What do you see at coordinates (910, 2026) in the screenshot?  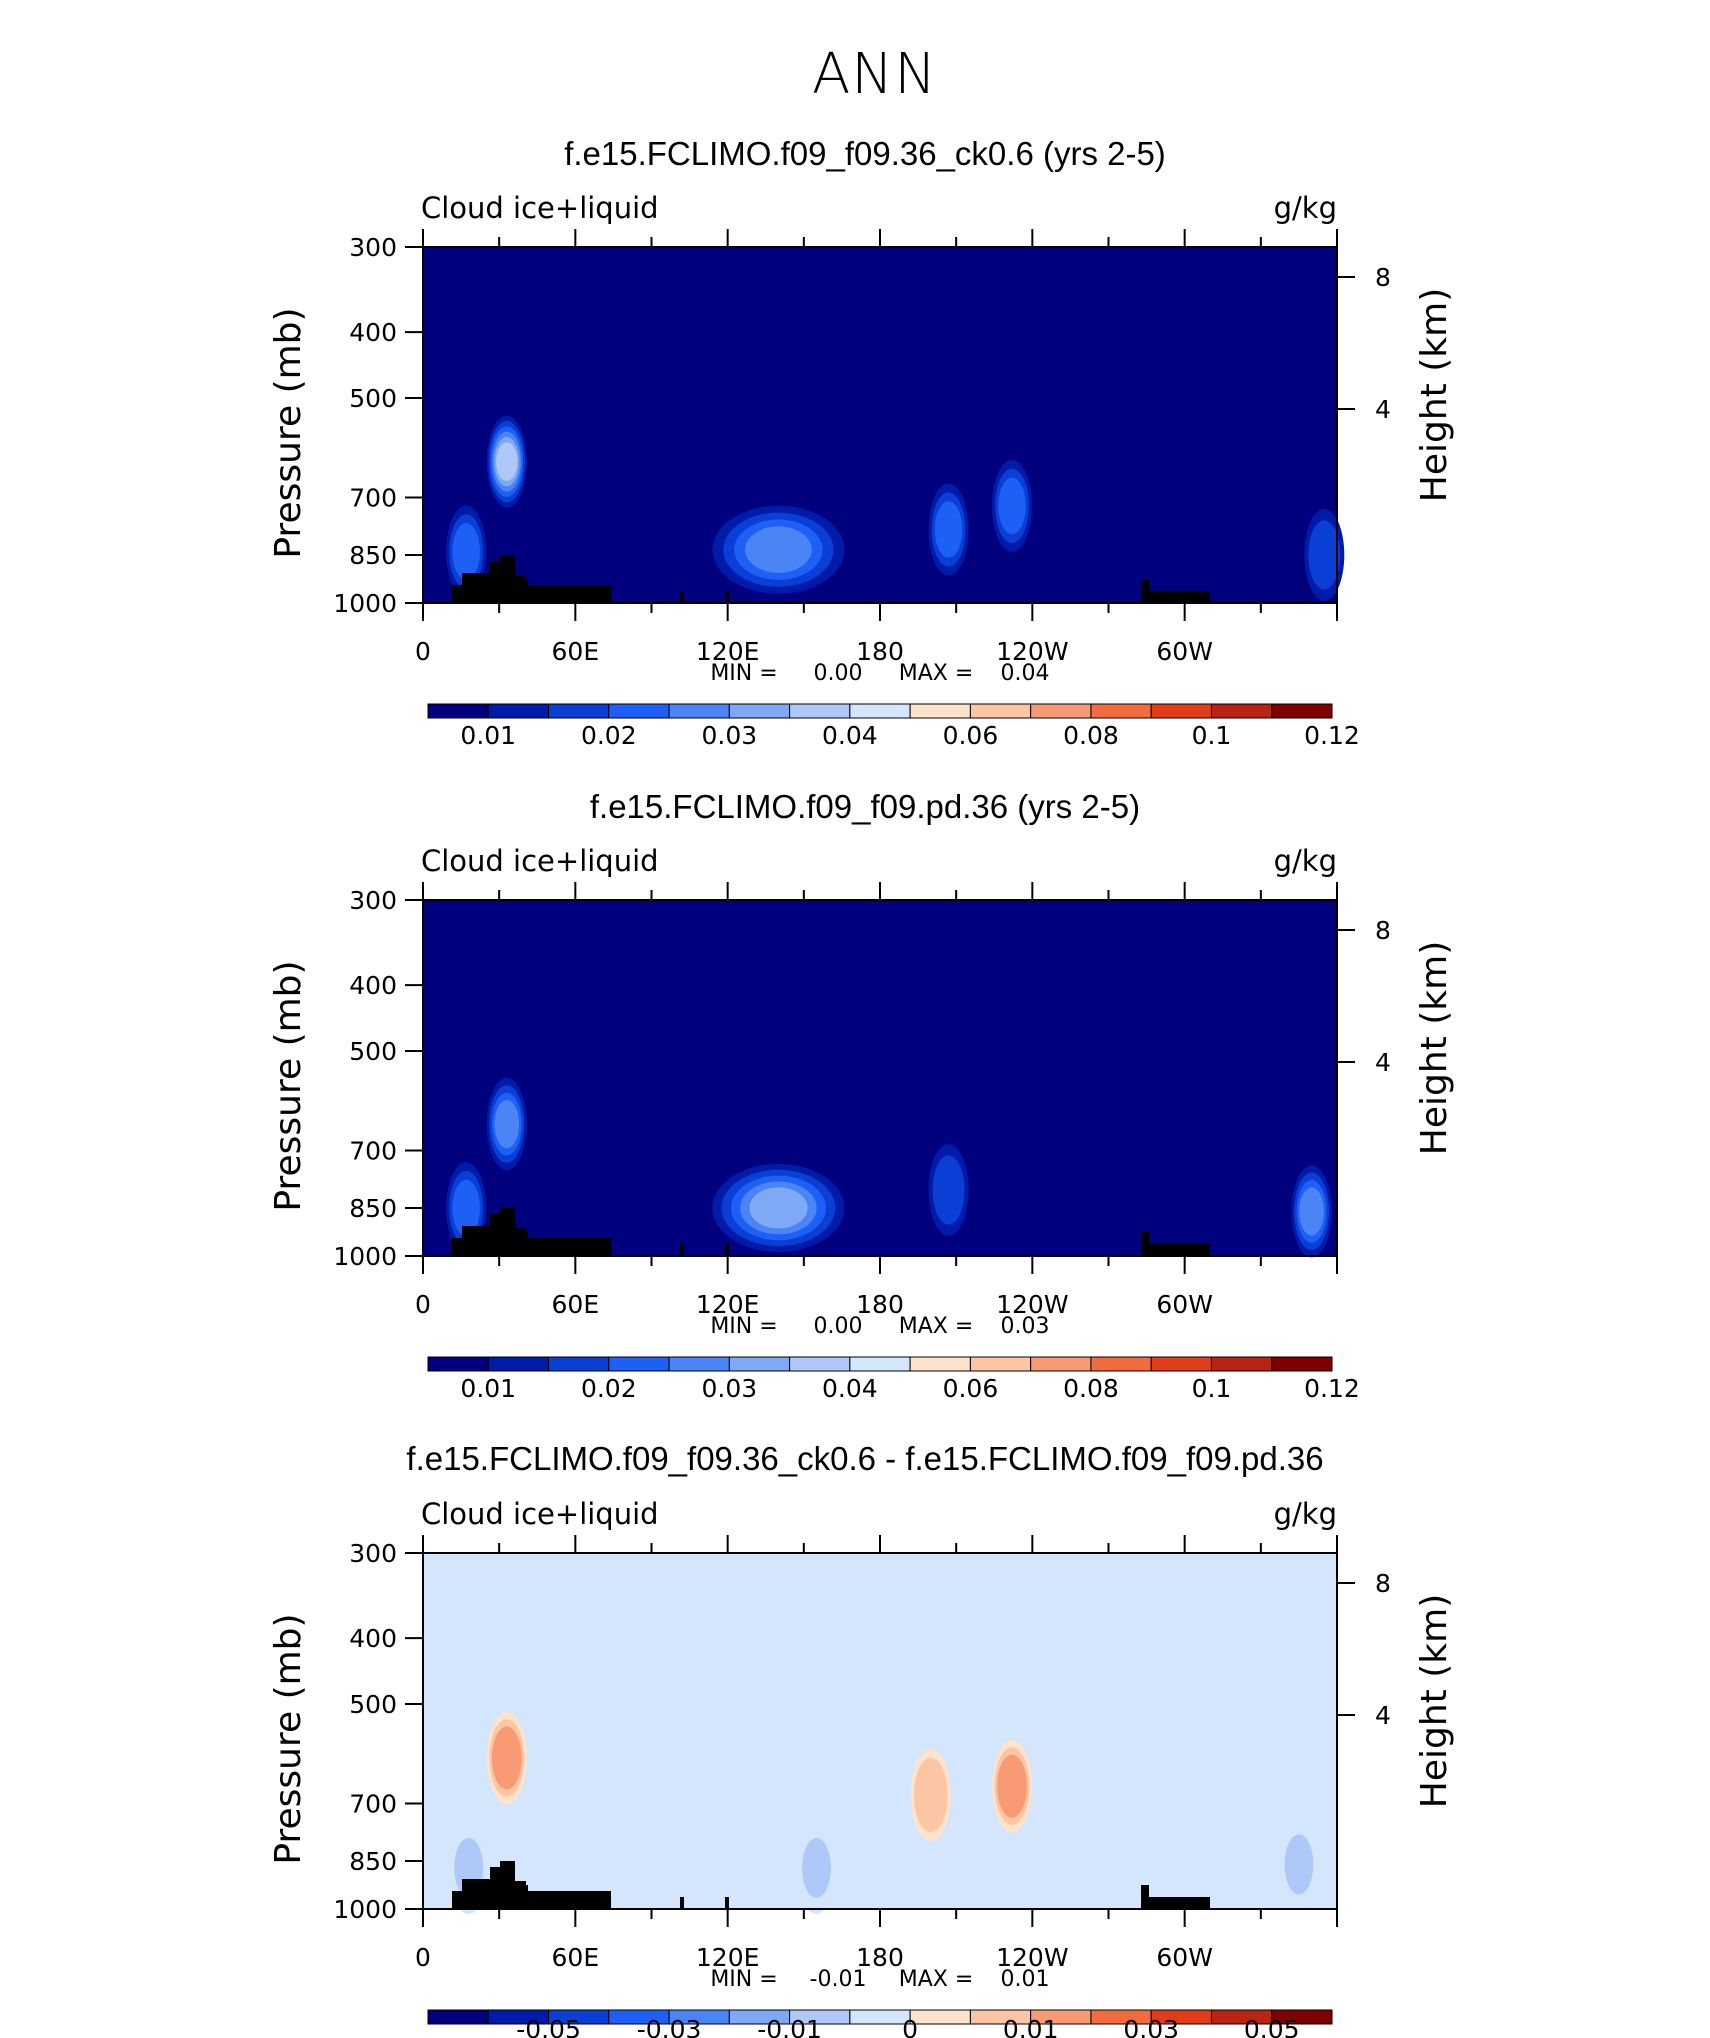 I see `colorbar-label: 0` at bounding box center [910, 2026].